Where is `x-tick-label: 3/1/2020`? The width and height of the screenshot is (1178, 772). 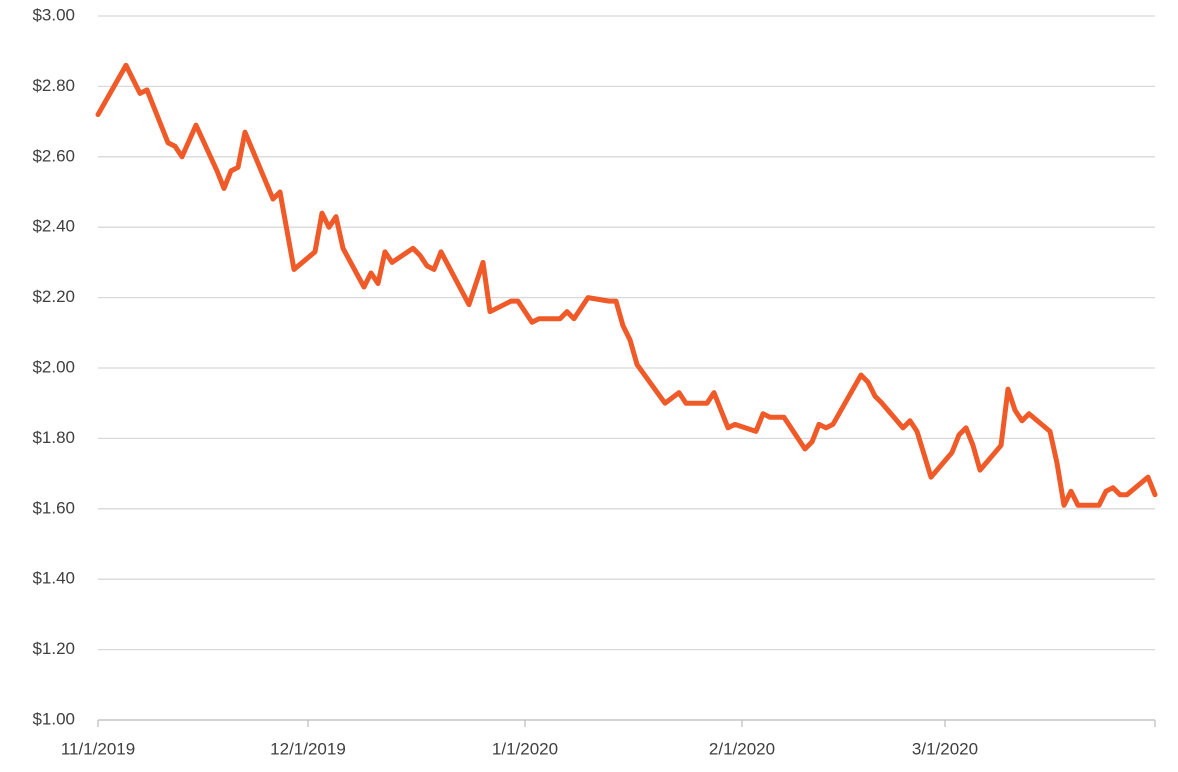
x-tick-label: 3/1/2020 is located at coordinates (945, 748).